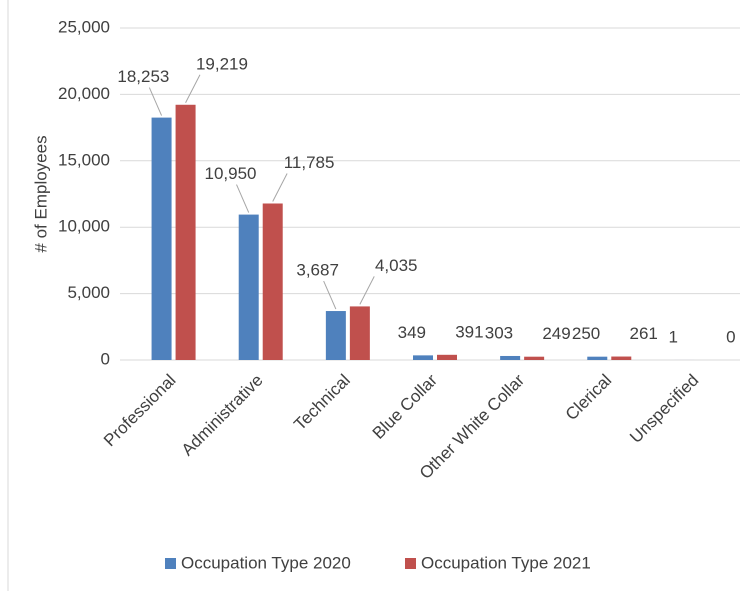  I want to click on y-tick-label: 0, so click(105, 358).